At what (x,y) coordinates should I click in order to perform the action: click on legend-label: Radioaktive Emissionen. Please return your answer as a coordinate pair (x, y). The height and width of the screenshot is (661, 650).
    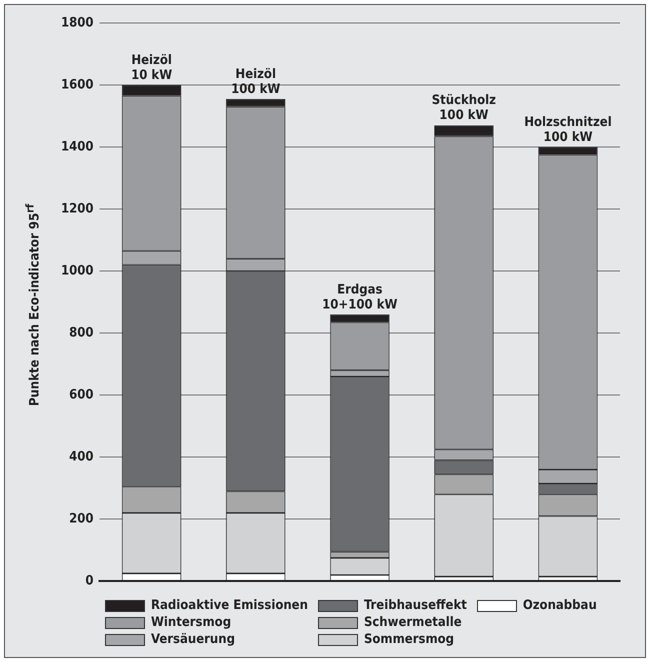
    Looking at the image, I should click on (229, 605).